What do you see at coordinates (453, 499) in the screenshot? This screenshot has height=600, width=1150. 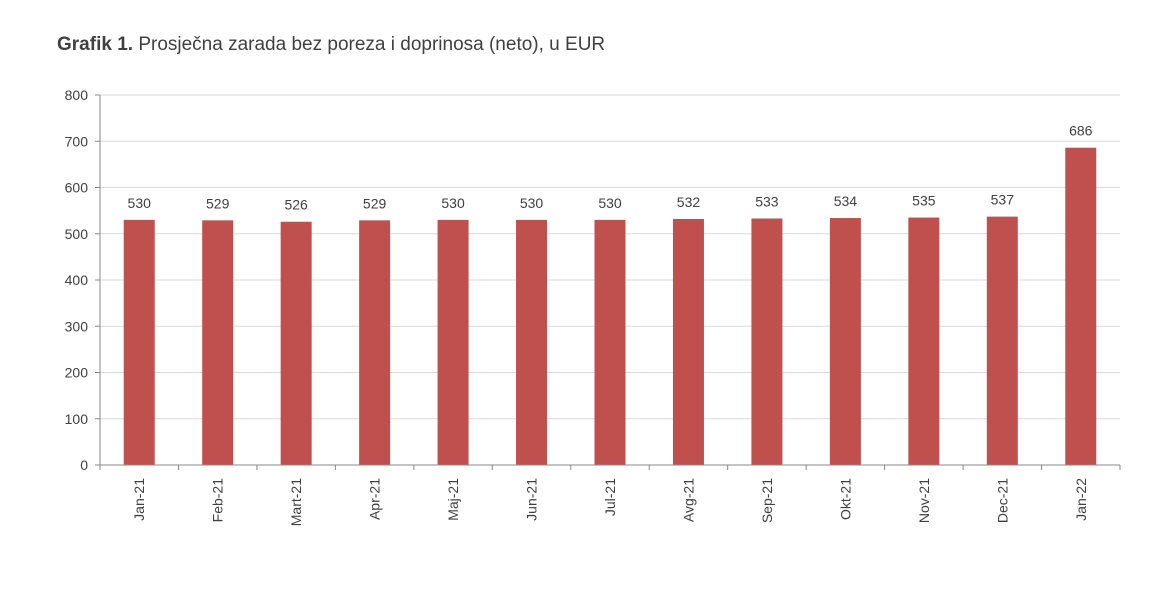 I see `x-tick-label: Maj-21` at bounding box center [453, 499].